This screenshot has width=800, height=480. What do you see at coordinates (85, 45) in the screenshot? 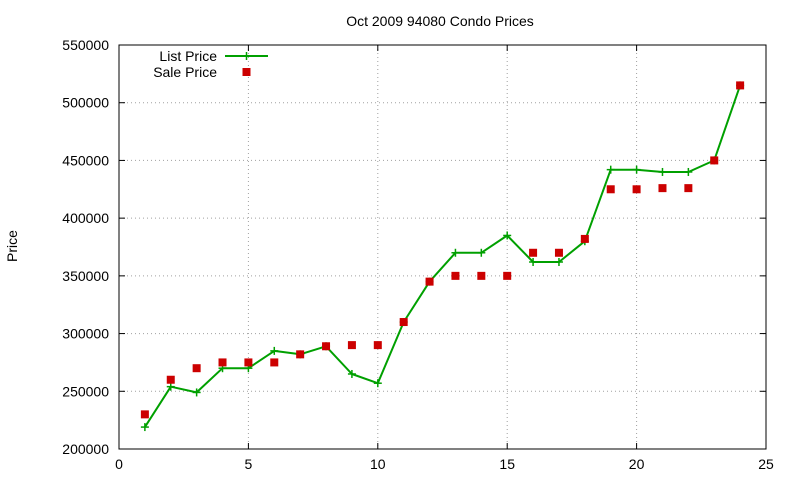
I see `y-tick-label: 550000` at bounding box center [85, 45].